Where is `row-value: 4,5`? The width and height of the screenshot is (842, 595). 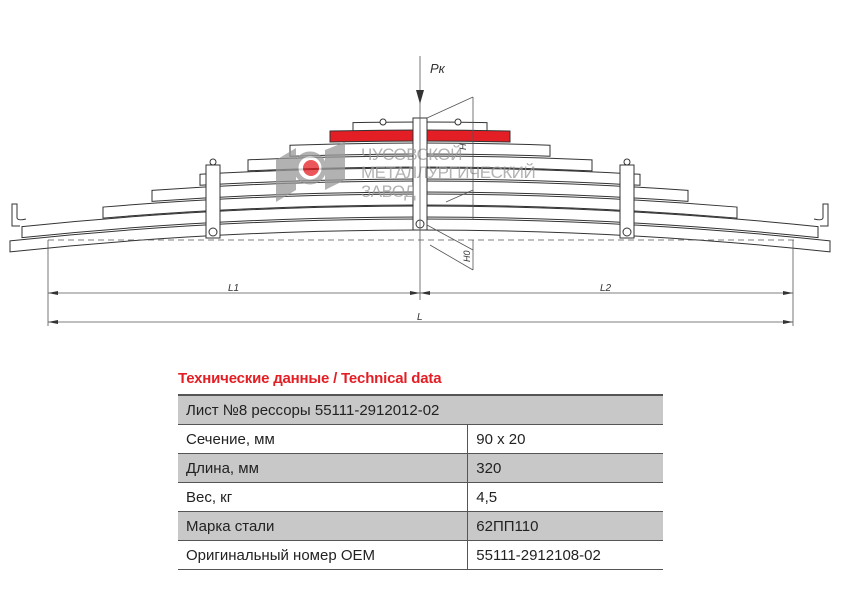 row-value: 4,5 is located at coordinates (565, 497).